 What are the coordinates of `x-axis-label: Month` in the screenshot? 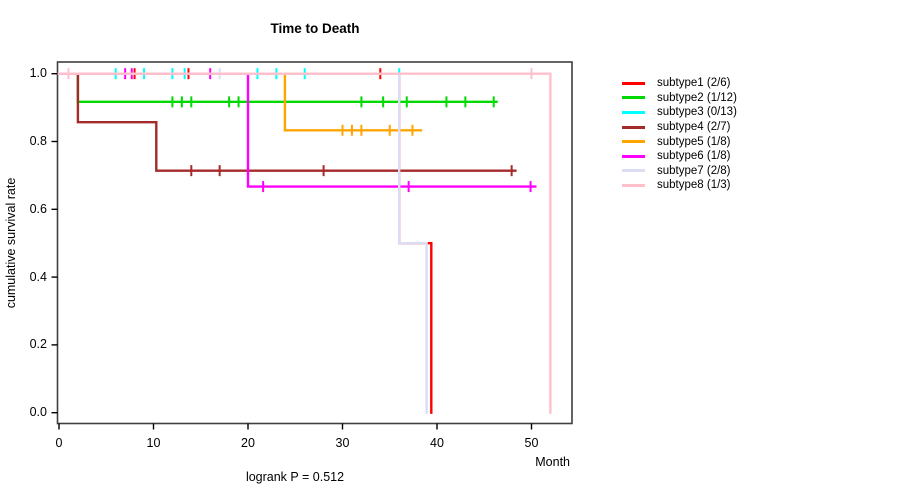 It's located at (552, 462).